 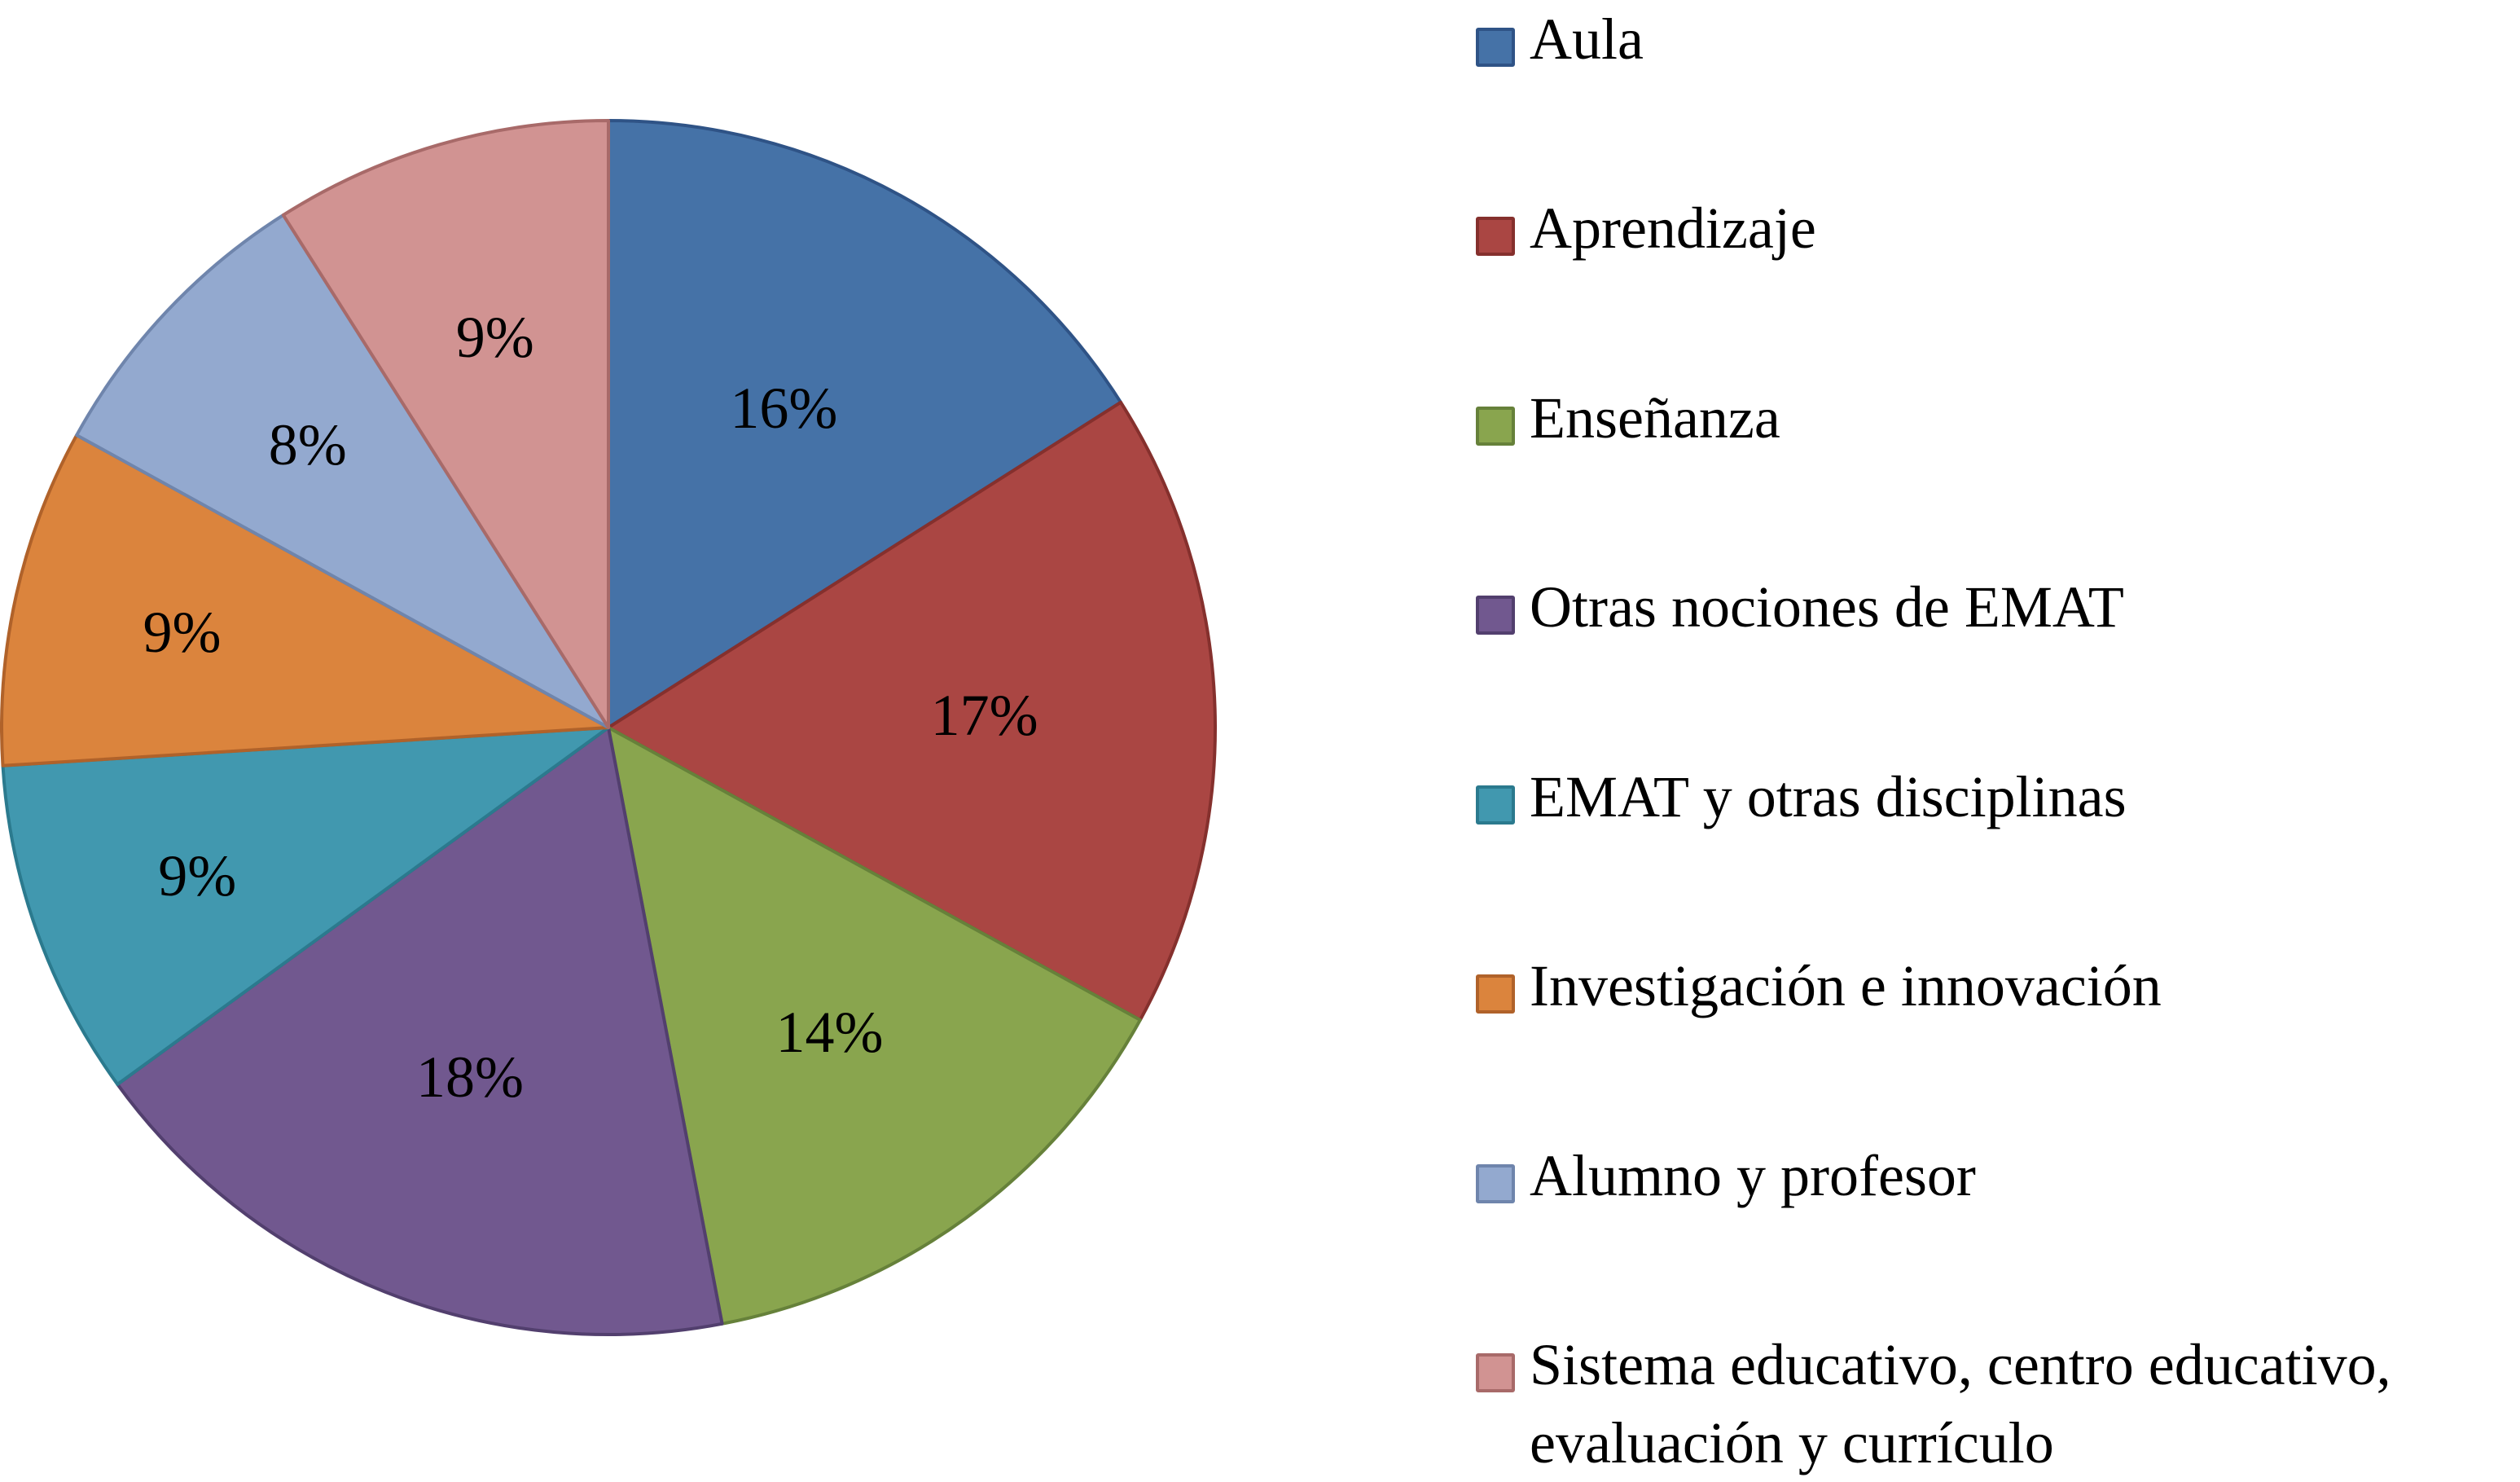 I want to click on legend-swatch-ensenanza, so click(x=1496, y=426).